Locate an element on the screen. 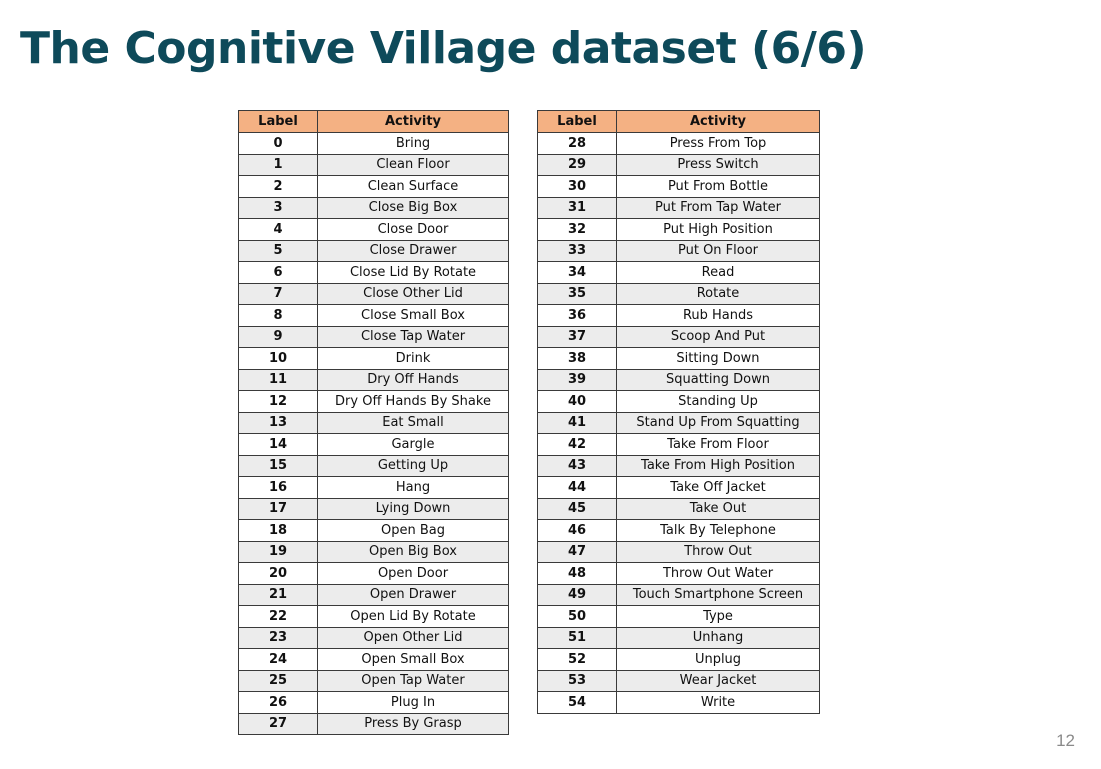 This screenshot has width=1101, height=769. table-row: 0 Bring is located at coordinates (373, 143).